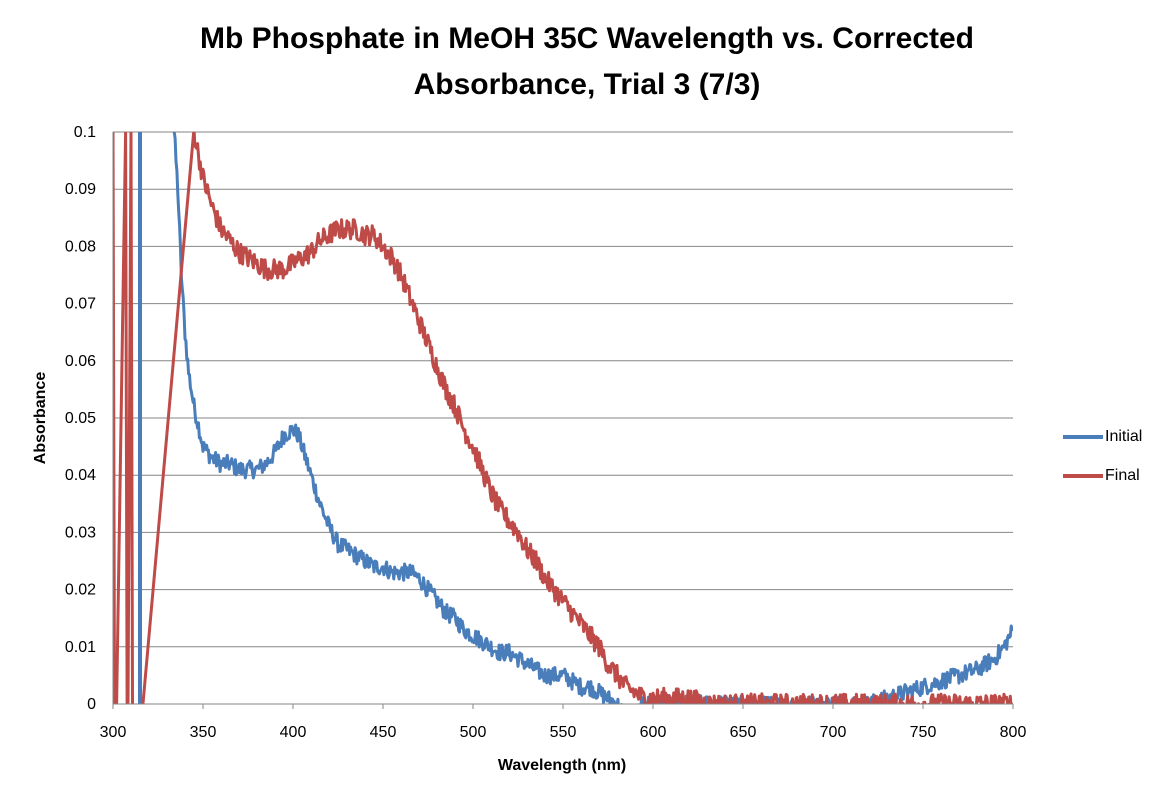  I want to click on legend-swatch-final, so click(1083, 476).